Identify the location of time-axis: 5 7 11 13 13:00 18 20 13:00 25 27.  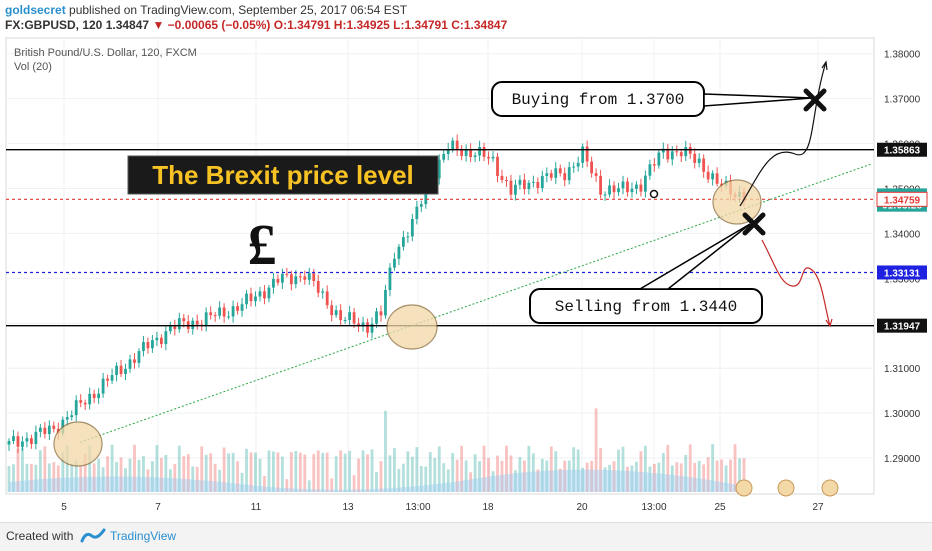
(442, 507).